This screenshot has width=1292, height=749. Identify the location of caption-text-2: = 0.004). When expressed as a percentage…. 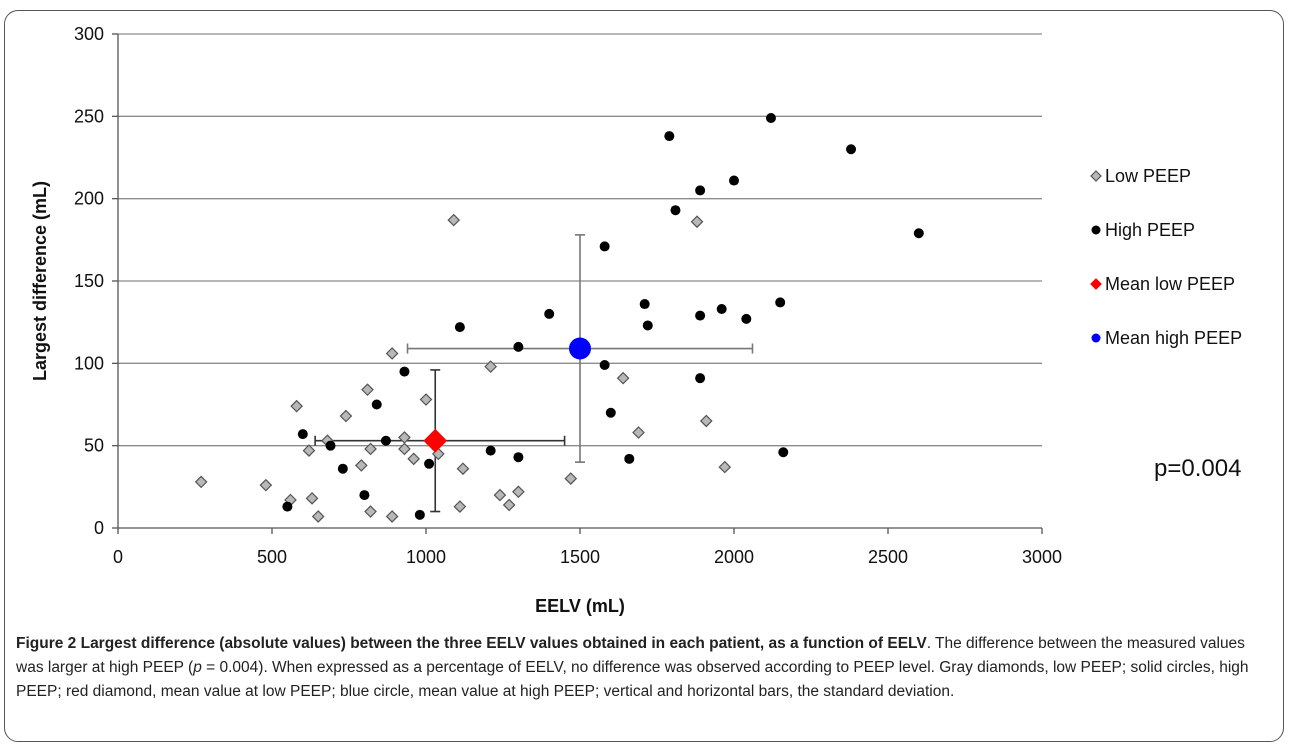
(632, 679).